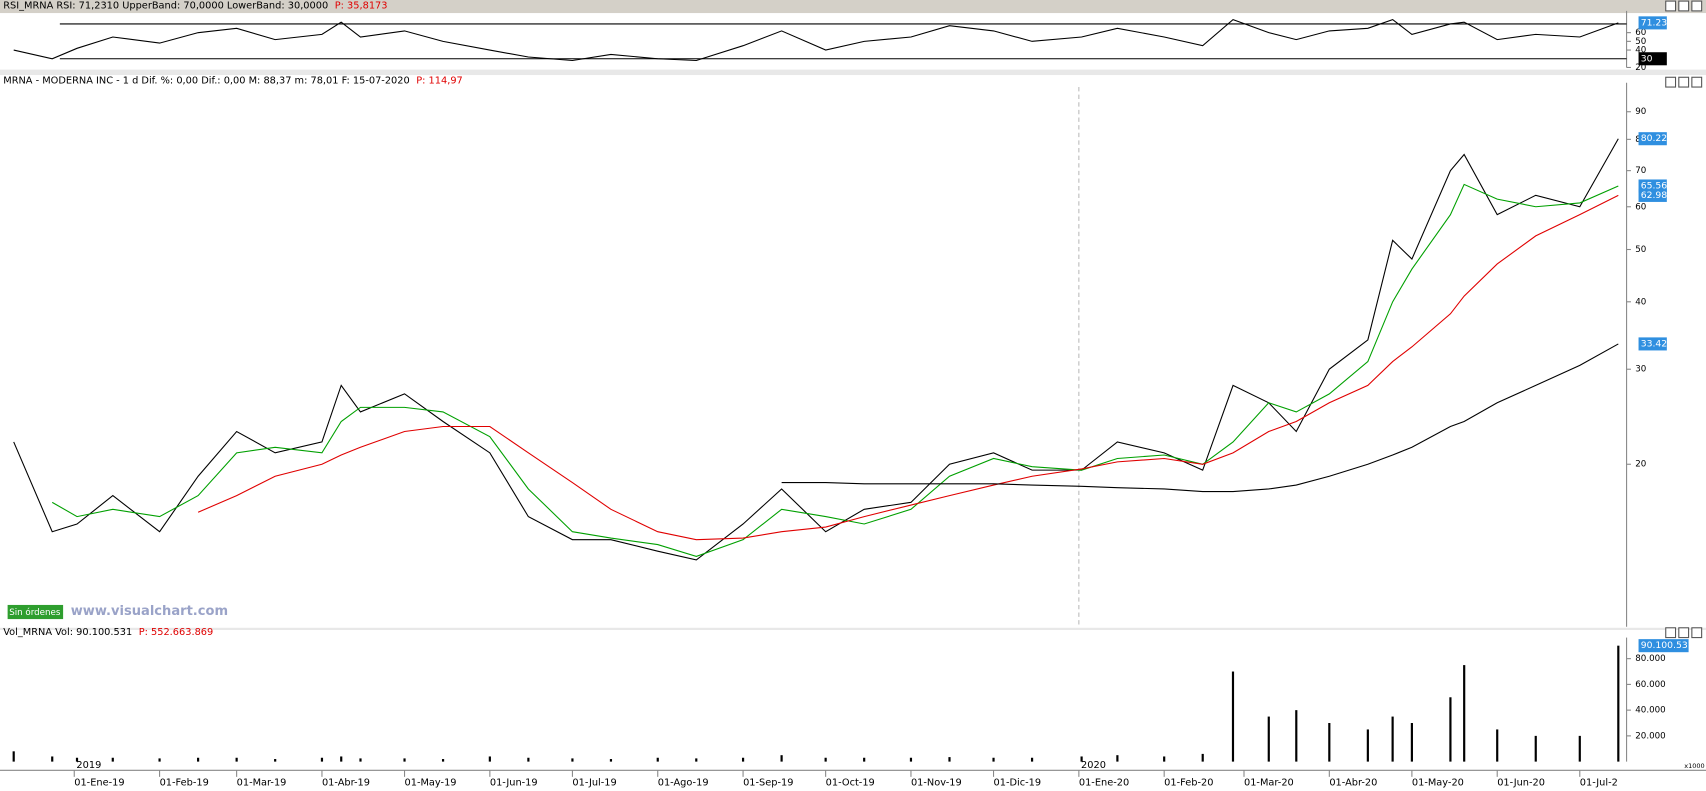 The width and height of the screenshot is (1706, 791). Describe the element at coordinates (1640, 42) in the screenshot. I see `y-tick-label: 50` at that location.